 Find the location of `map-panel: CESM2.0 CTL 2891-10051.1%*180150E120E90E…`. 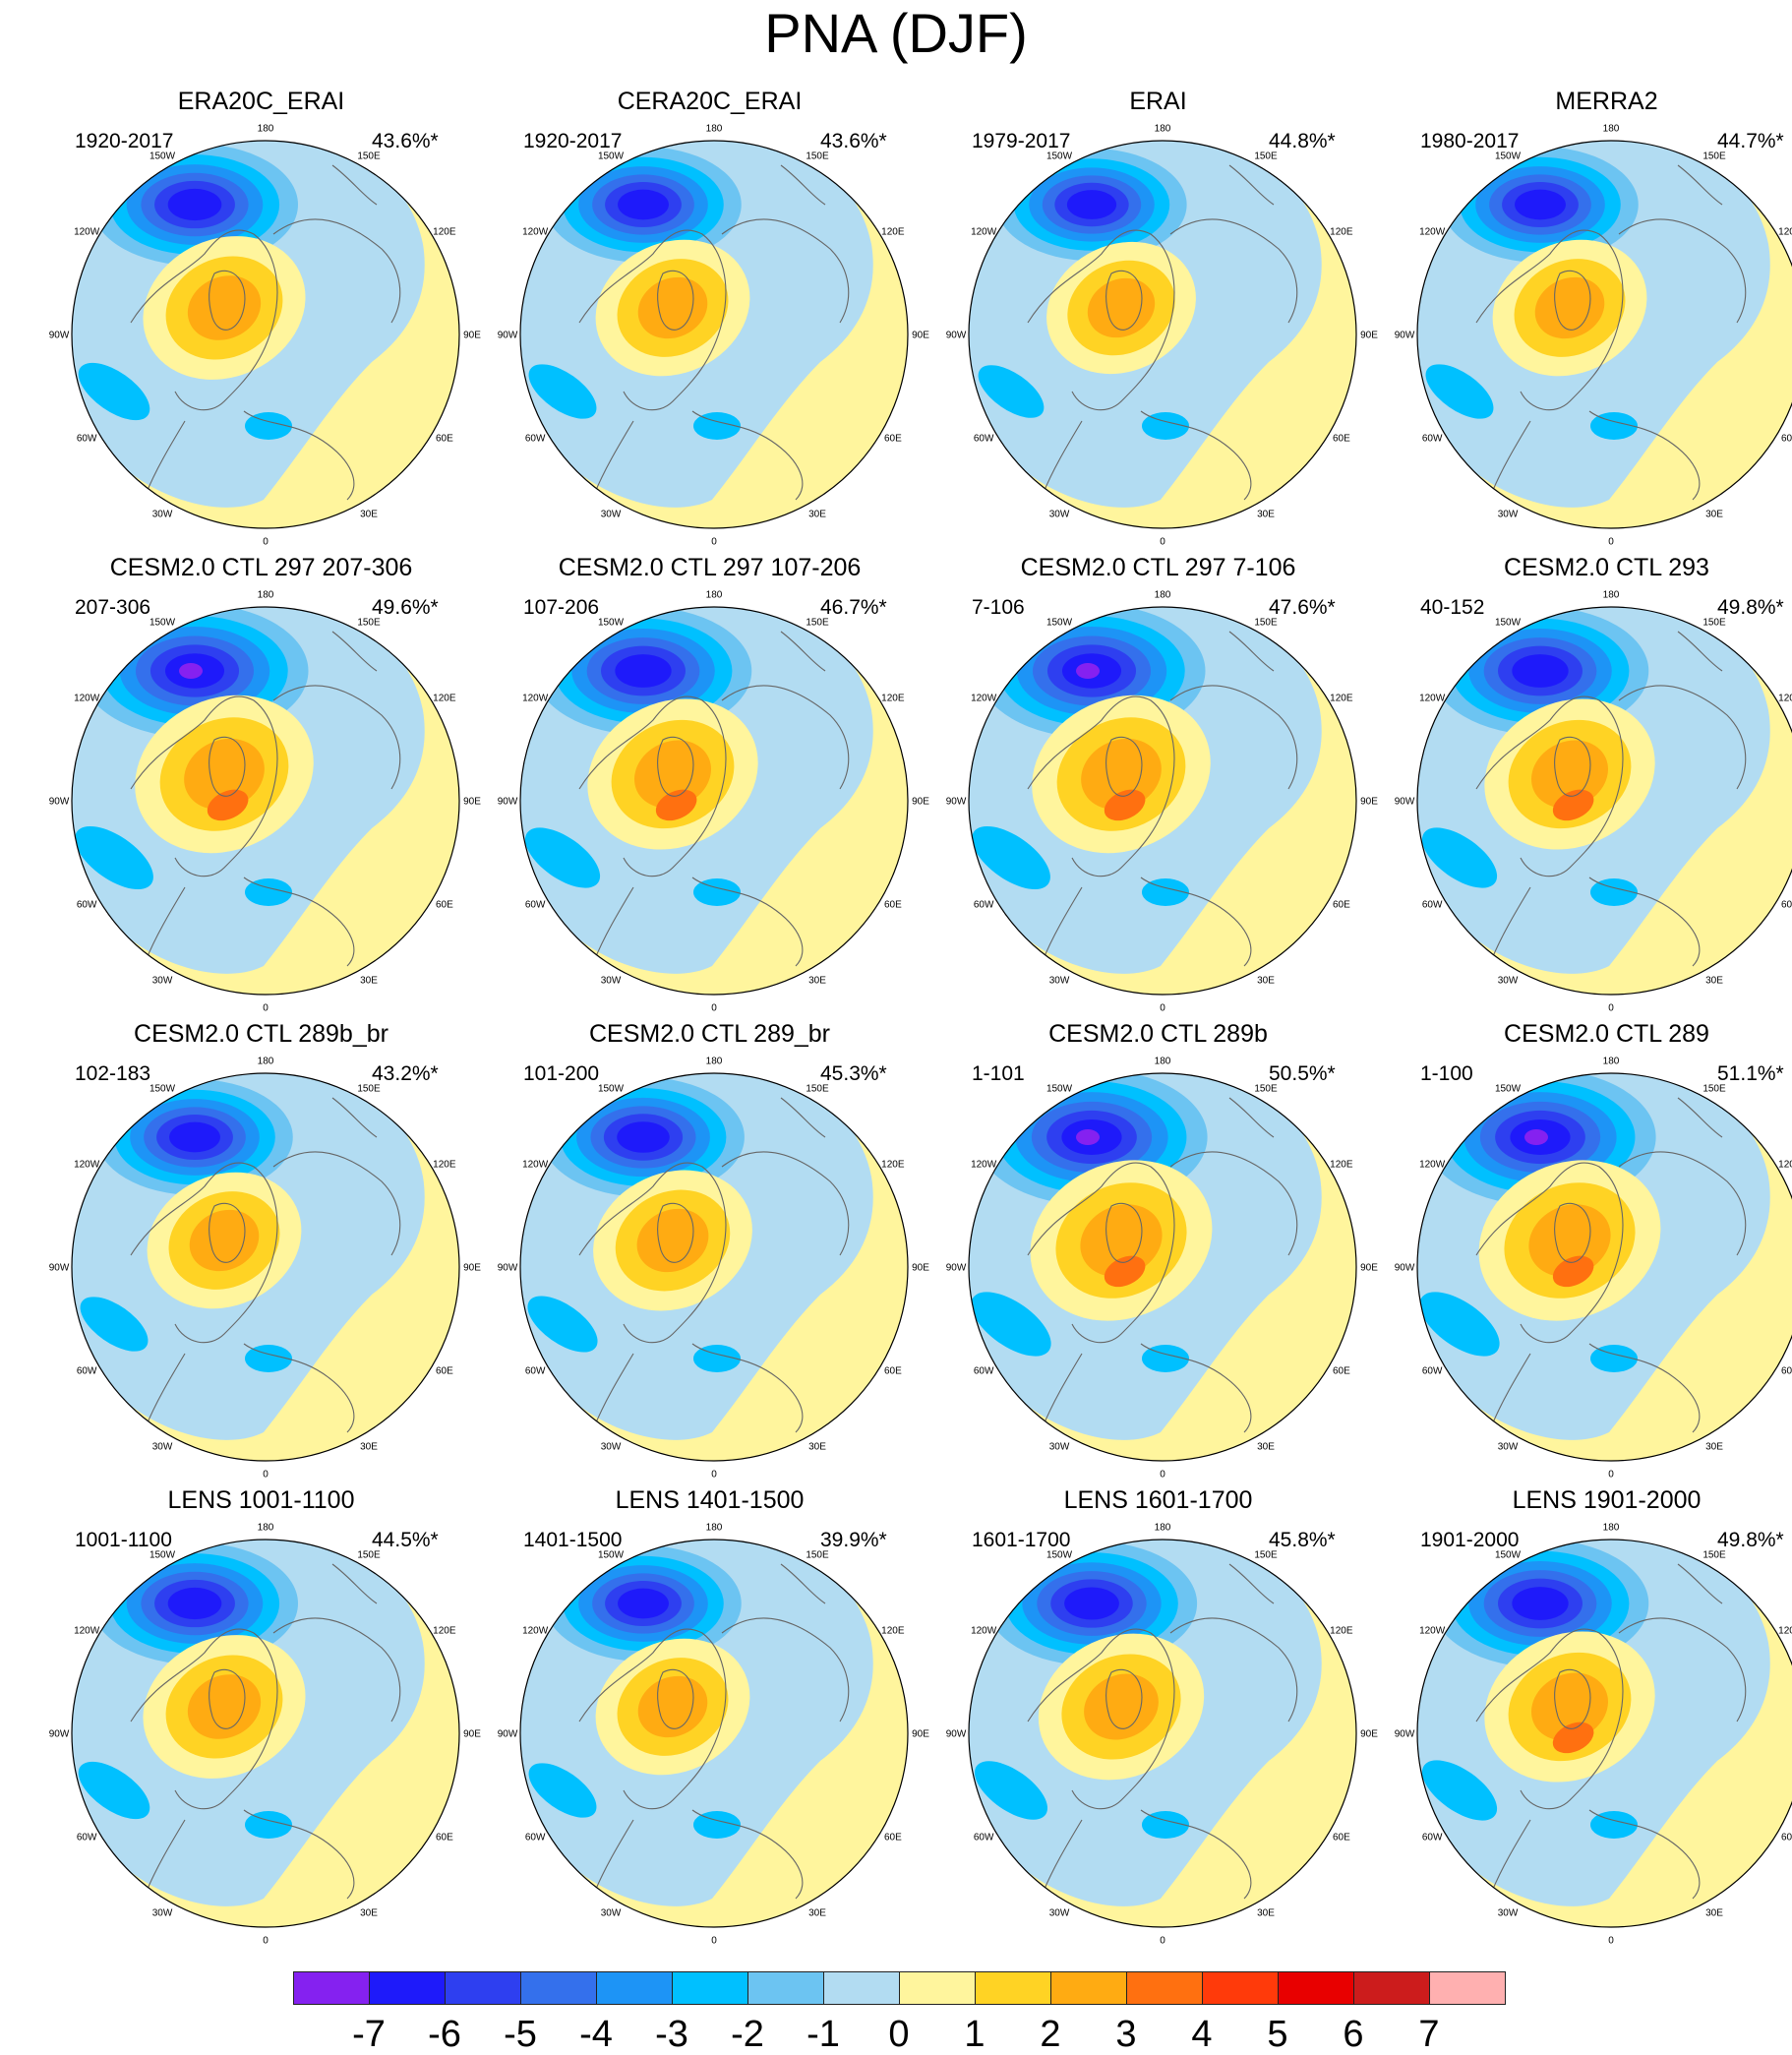

map-panel: CESM2.0 CTL 2891-10051.1%*180150E120E90E… is located at coordinates (1587, 1250).